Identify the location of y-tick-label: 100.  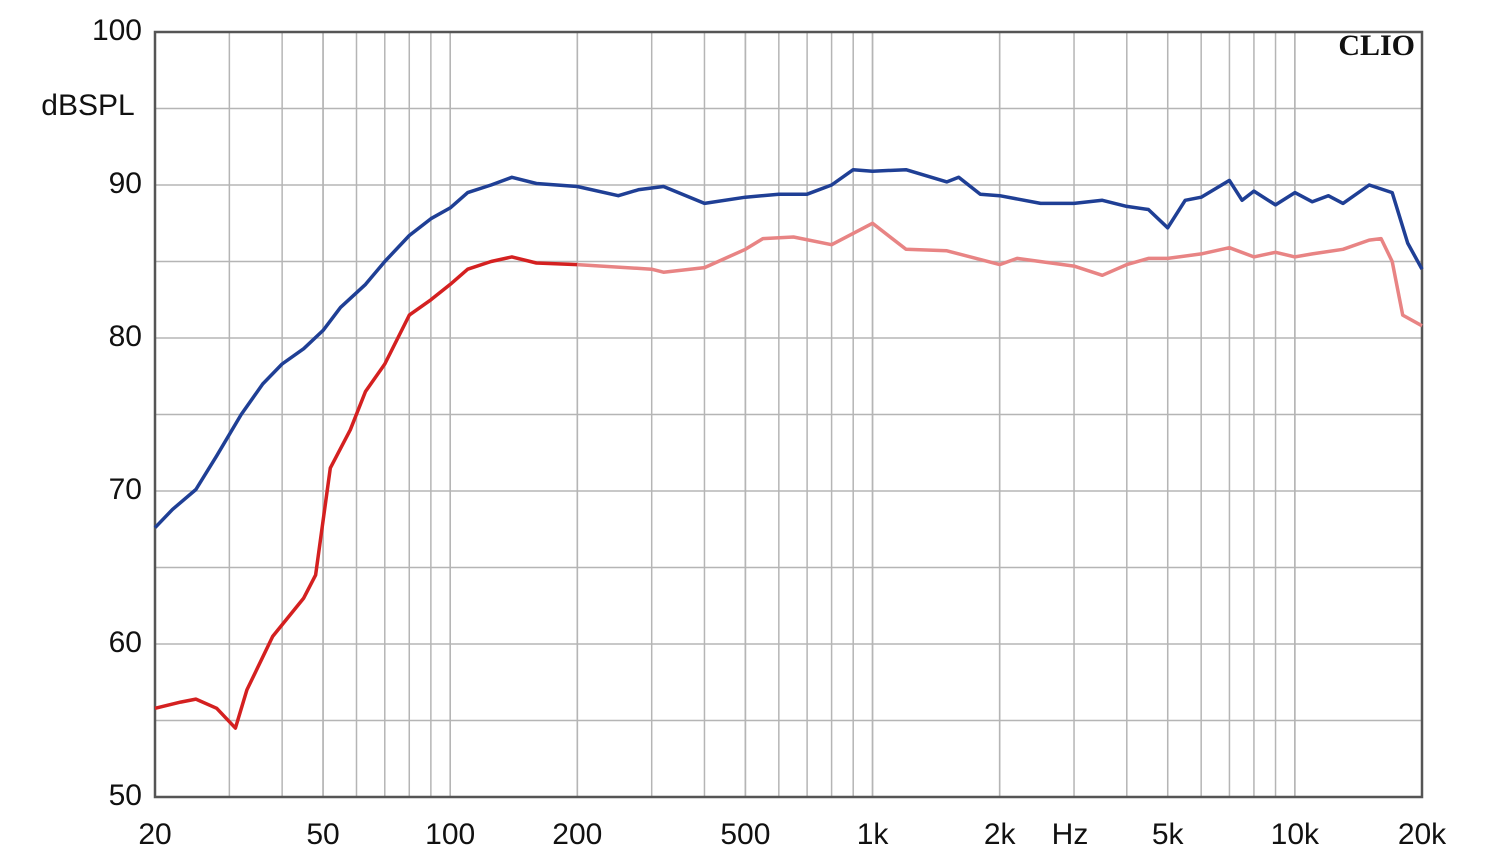
(117, 30).